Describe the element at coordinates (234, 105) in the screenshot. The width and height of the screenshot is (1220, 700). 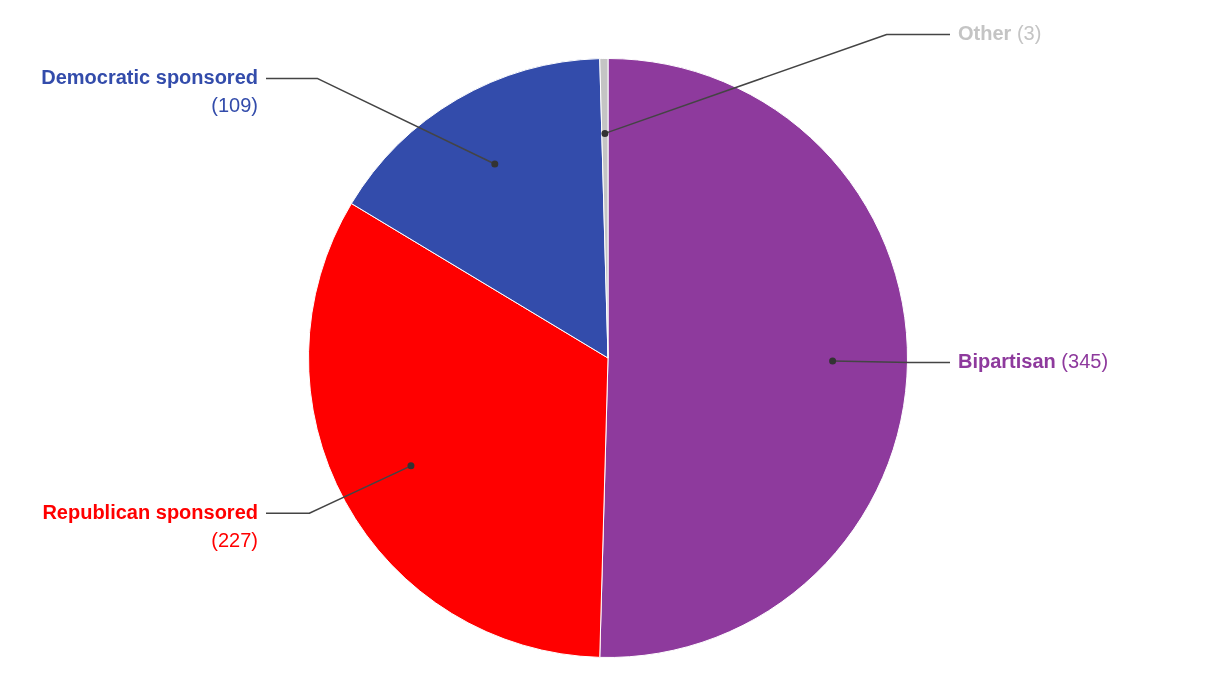
I see `data-label: (109)` at that location.